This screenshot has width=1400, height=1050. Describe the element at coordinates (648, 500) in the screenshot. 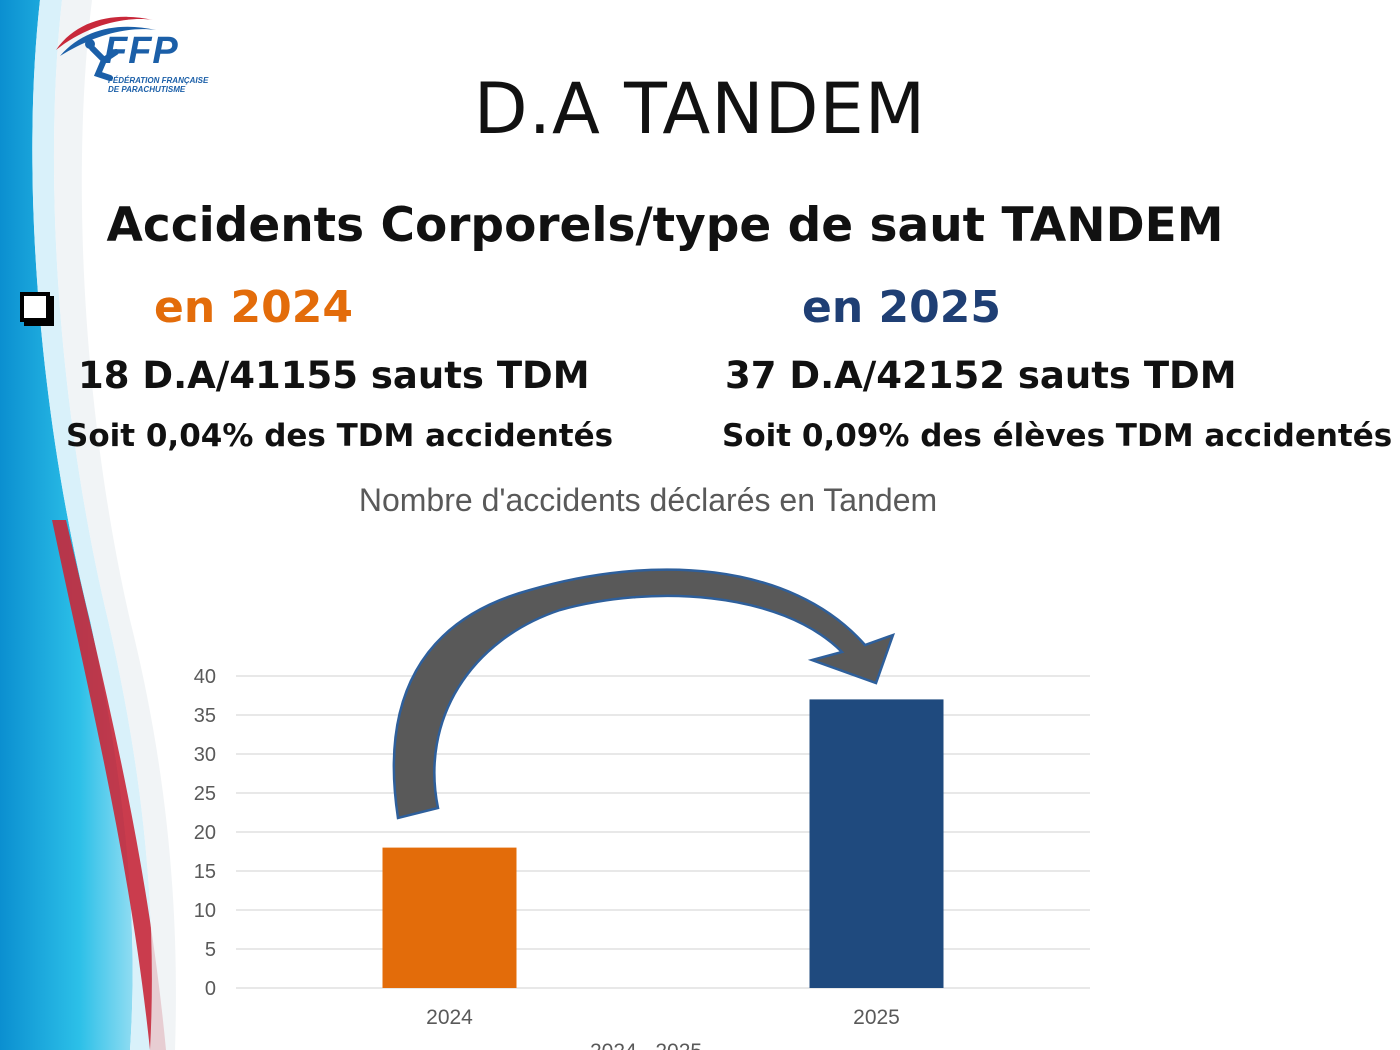

I see `chart-title: Nombre d'accidents déclarés en Tandem` at that location.